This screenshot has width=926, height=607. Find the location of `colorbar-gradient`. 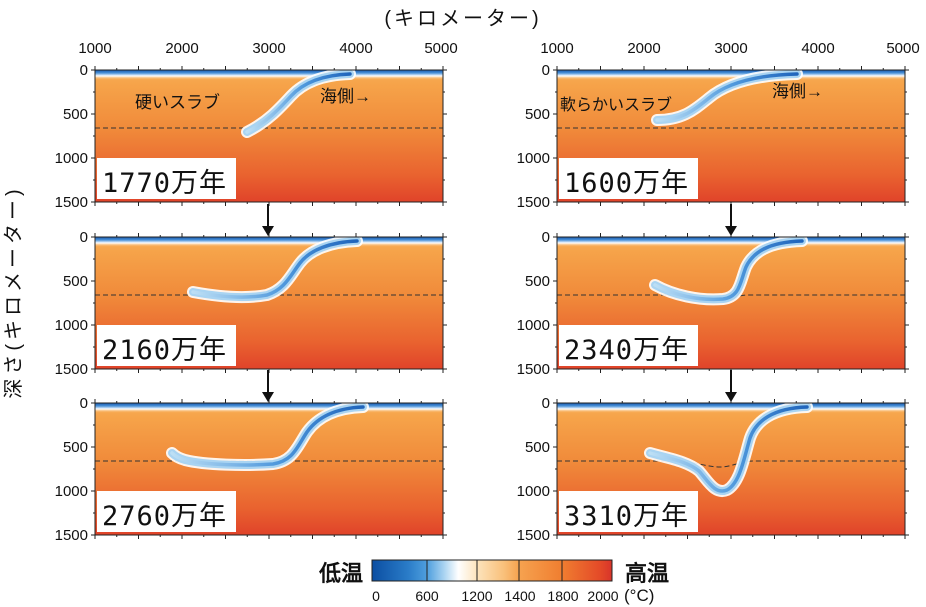

colorbar-gradient is located at coordinates (492, 570).